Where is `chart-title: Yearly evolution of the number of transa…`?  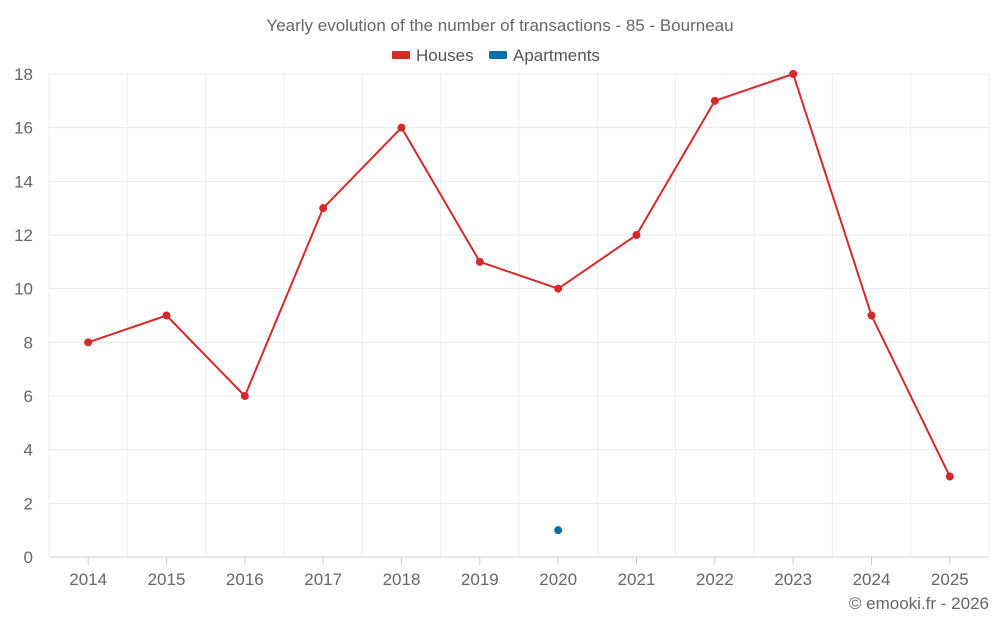 chart-title: Yearly evolution of the number of transa… is located at coordinates (499, 25).